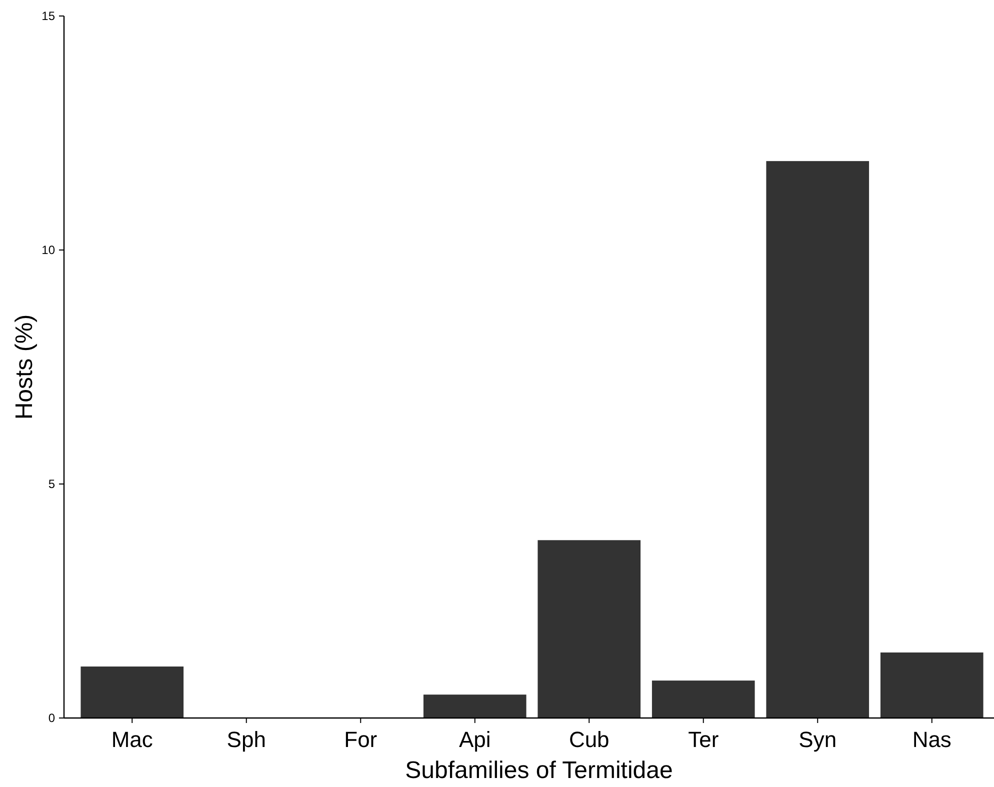 The height and width of the screenshot is (787, 994). Describe the element at coordinates (52, 484) in the screenshot. I see `y-tick-label: 5` at that location.